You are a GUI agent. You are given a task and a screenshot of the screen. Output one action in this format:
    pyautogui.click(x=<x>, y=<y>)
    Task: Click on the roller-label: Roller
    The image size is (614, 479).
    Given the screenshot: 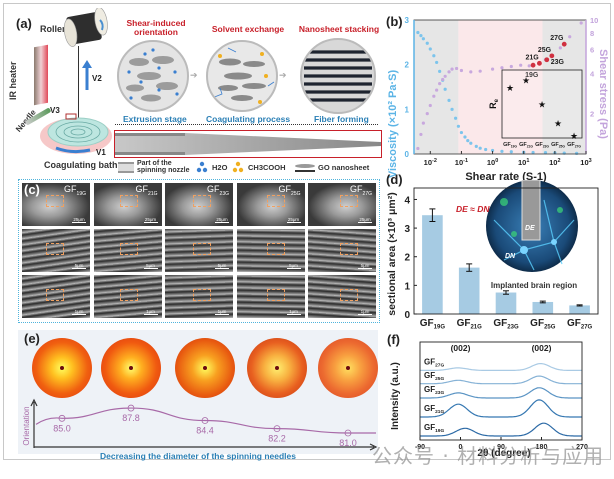 What is the action you would take?
    pyautogui.click(x=53, y=29)
    